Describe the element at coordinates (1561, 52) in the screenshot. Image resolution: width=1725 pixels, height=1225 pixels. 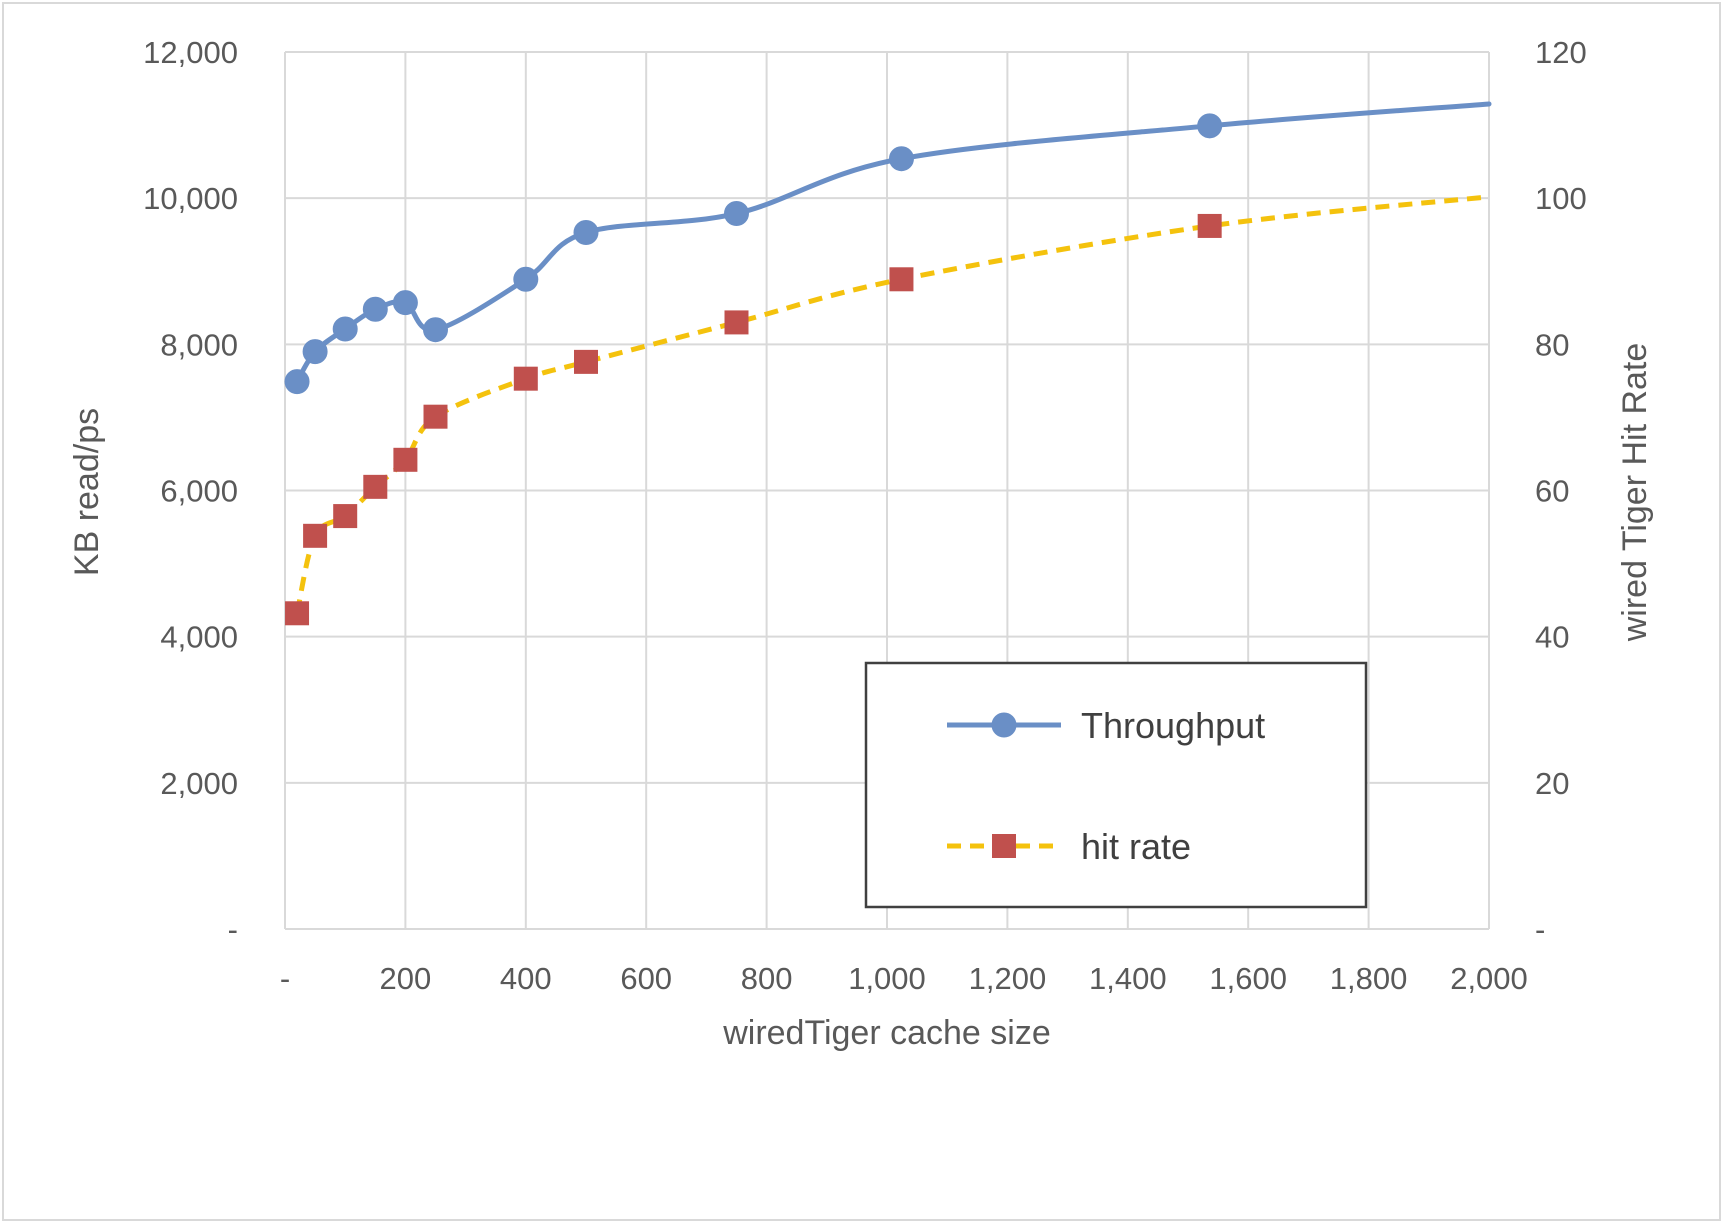
I see `y2-tick-label: 120` at that location.